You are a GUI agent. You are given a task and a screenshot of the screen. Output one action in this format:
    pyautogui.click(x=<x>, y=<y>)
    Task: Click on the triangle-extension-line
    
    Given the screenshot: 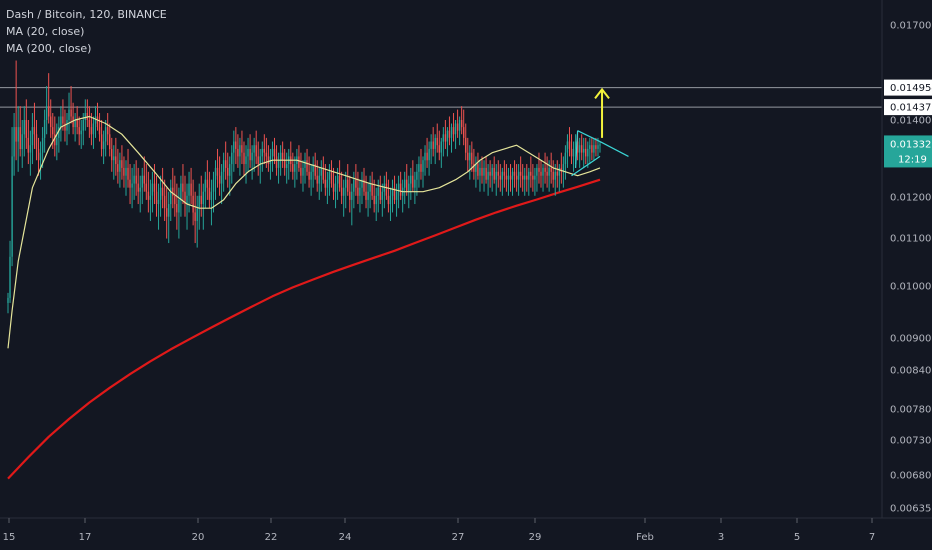 What is the action you would take?
    pyautogui.click(x=614, y=149)
    